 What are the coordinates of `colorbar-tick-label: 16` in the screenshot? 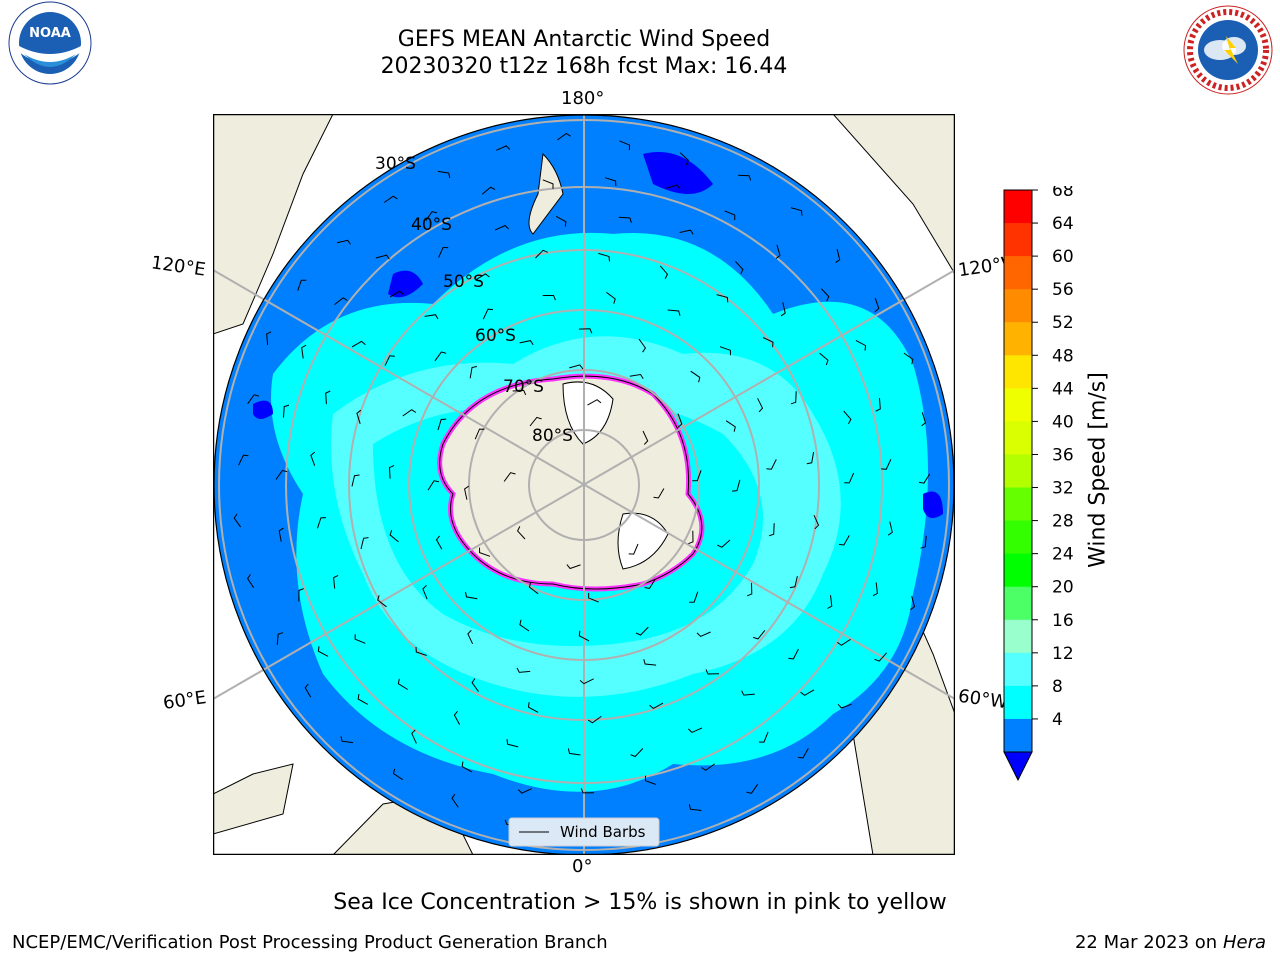 It's located at (1063, 621).